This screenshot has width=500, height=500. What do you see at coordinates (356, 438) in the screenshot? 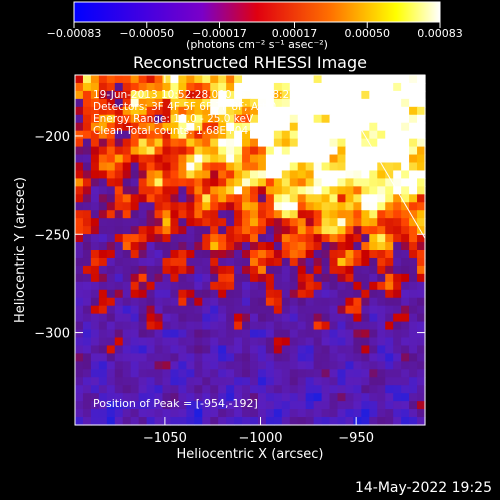
I see `x-tick-label: −950` at bounding box center [356, 438].